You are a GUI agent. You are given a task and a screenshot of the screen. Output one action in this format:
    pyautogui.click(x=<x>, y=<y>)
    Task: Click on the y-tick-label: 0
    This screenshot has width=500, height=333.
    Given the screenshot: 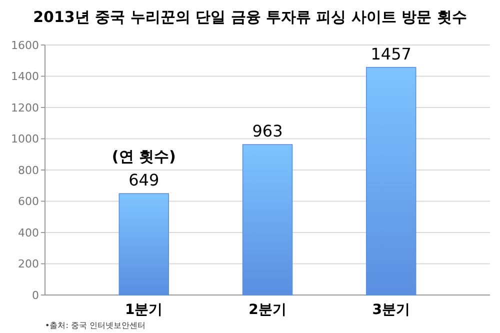 What is the action you would take?
    pyautogui.click(x=35, y=295)
    